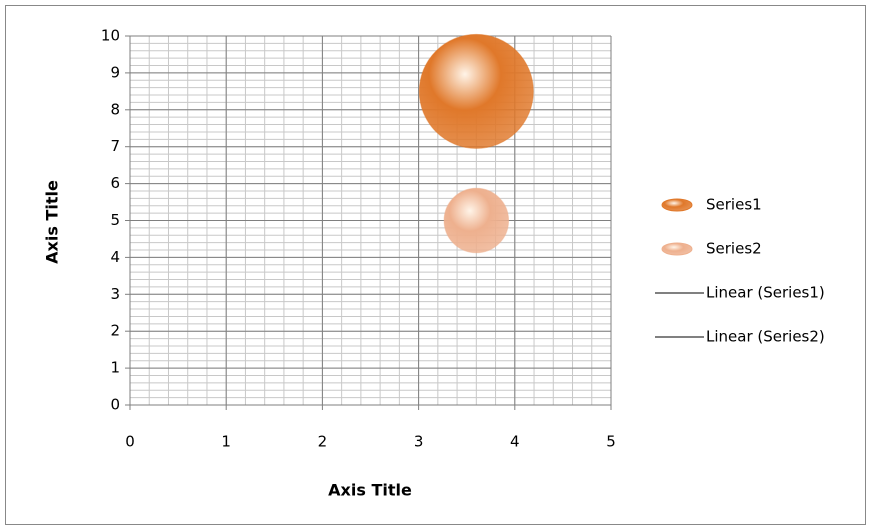 The image size is (872, 530). I want to click on y-tick-label: 7, so click(115, 146).